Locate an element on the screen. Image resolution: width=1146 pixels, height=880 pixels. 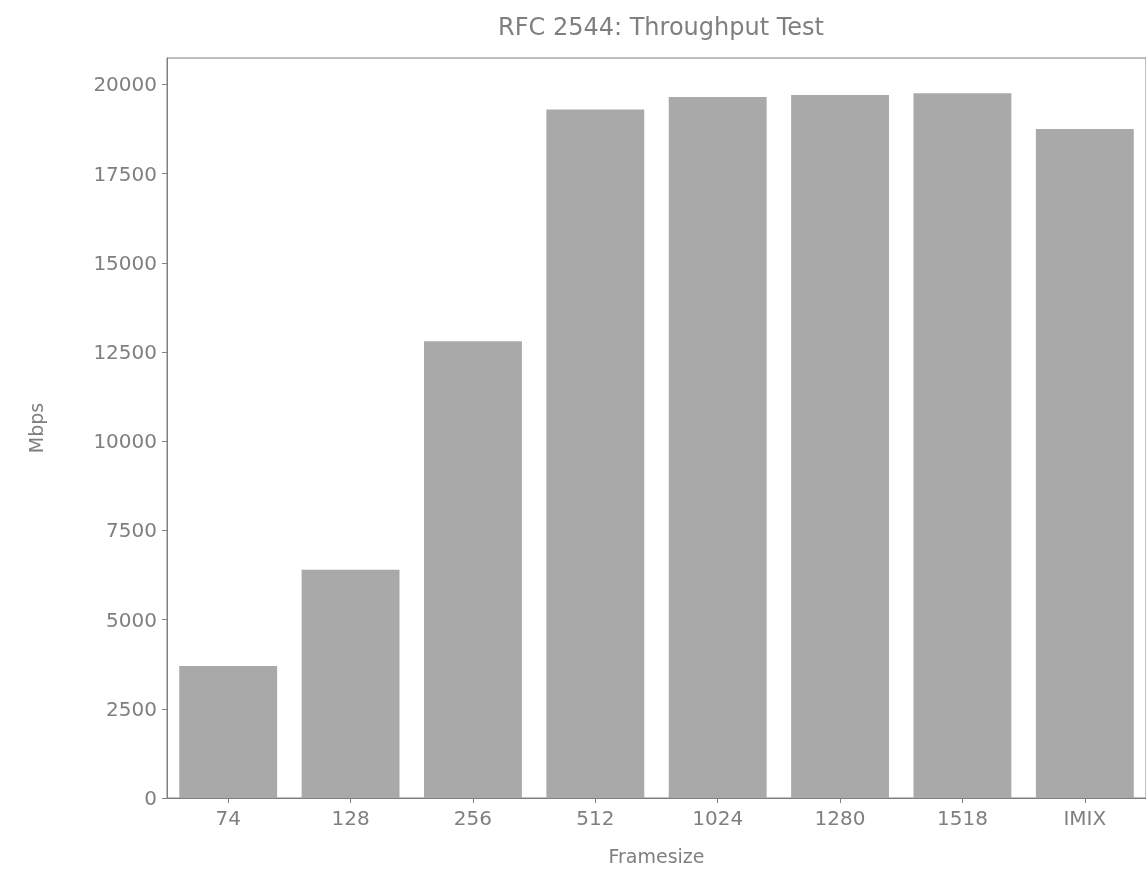
x-tick-label: IMIX is located at coordinates (1085, 818).